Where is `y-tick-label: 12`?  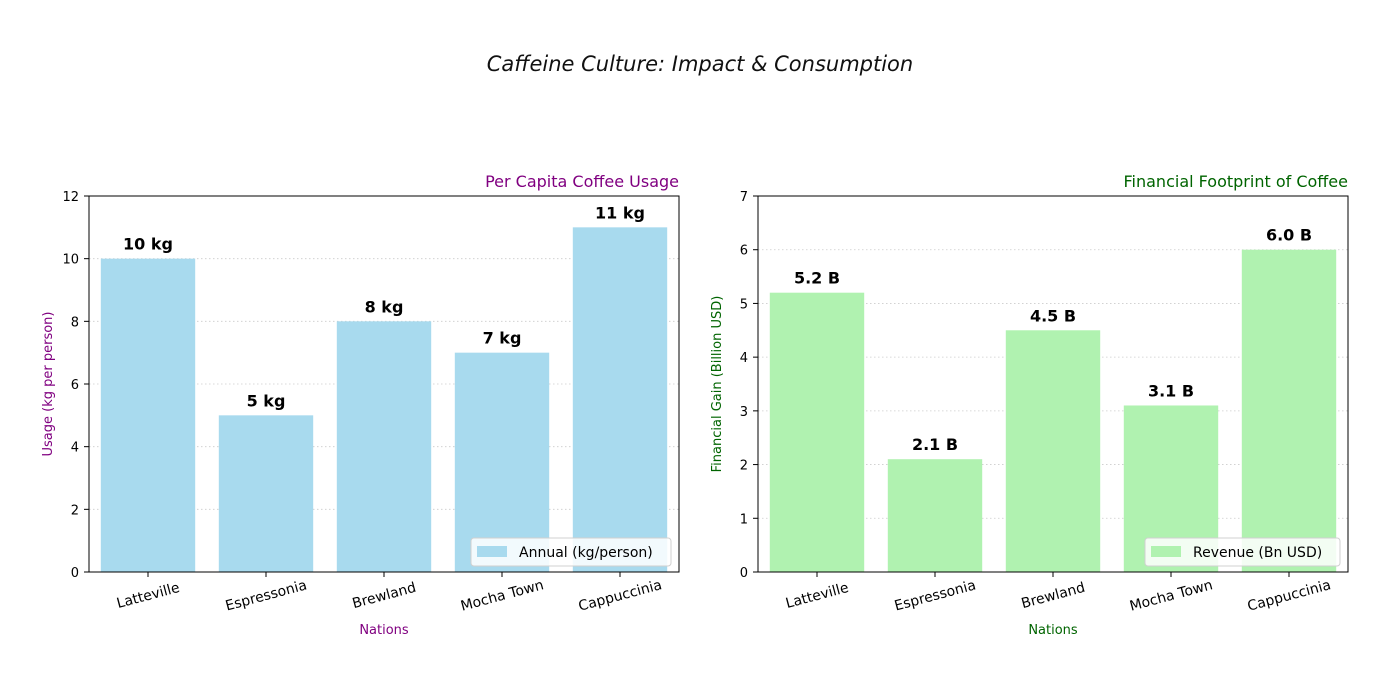
y-tick-label: 12 is located at coordinates (70, 197).